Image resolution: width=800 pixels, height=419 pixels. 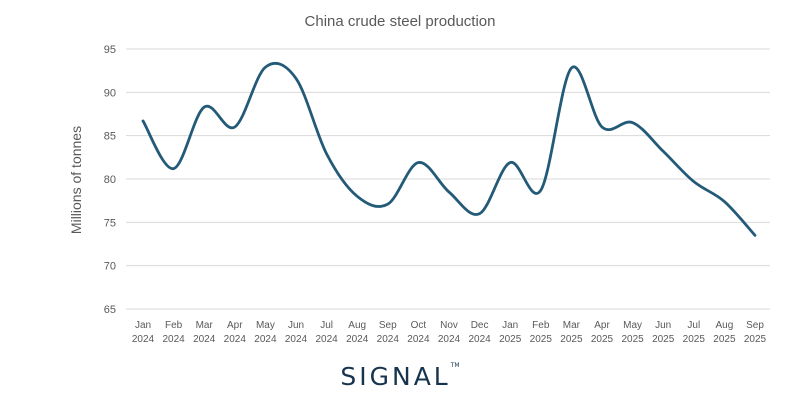 I want to click on y-tick-label: 90, so click(x=110, y=93).